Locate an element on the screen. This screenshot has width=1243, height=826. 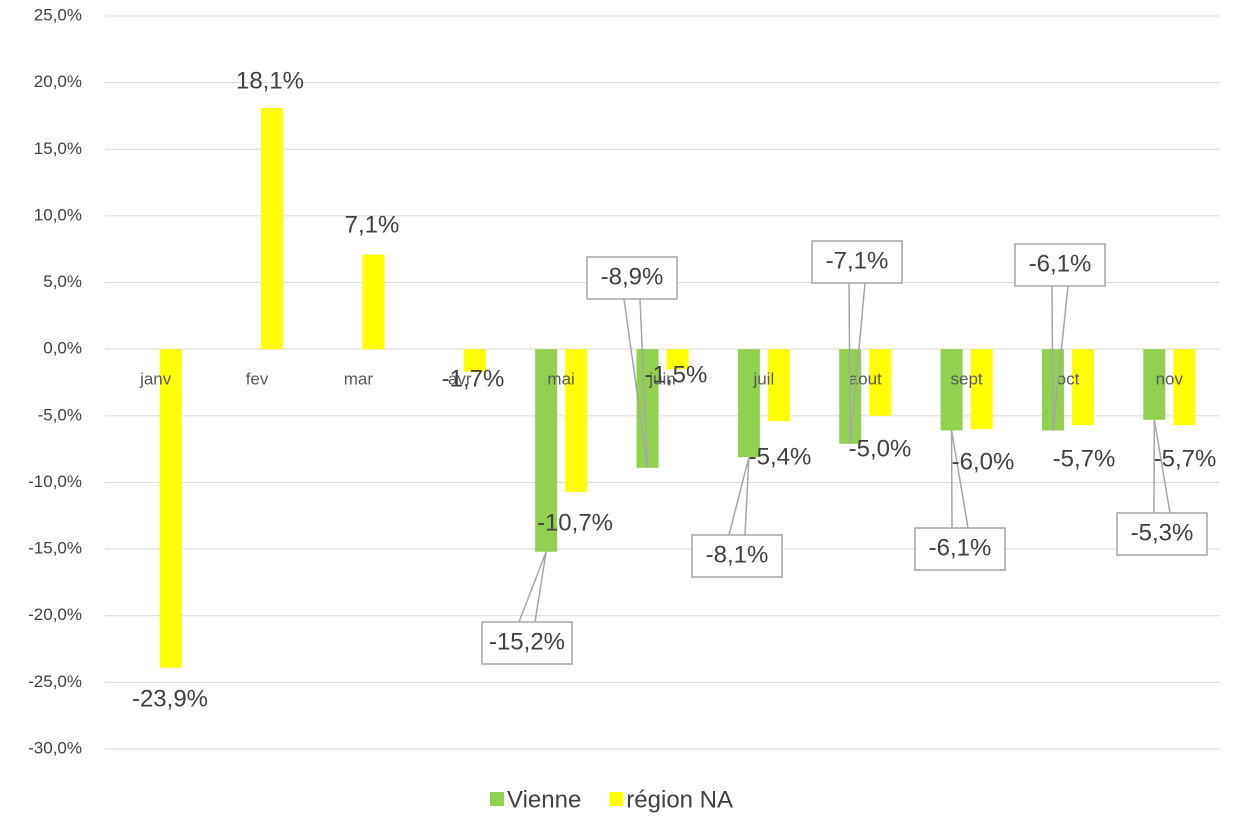
data-label: -23,9% is located at coordinates (170, 698).